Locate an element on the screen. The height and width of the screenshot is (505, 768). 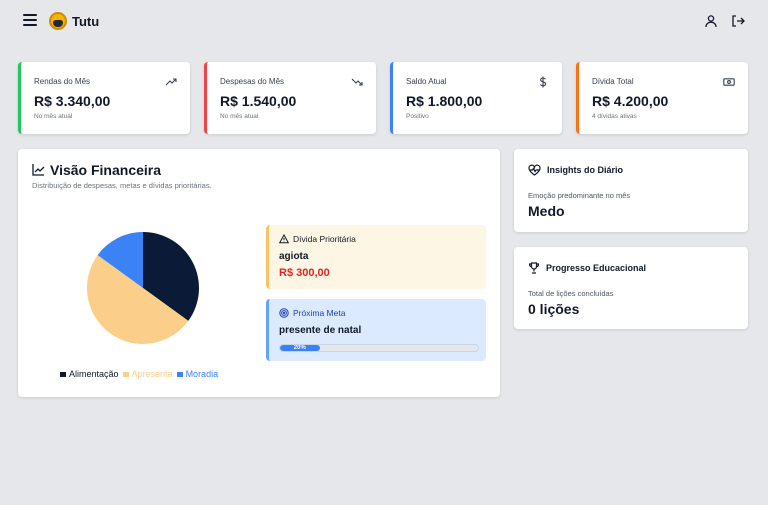
trending-down-icon is located at coordinates (357, 82).